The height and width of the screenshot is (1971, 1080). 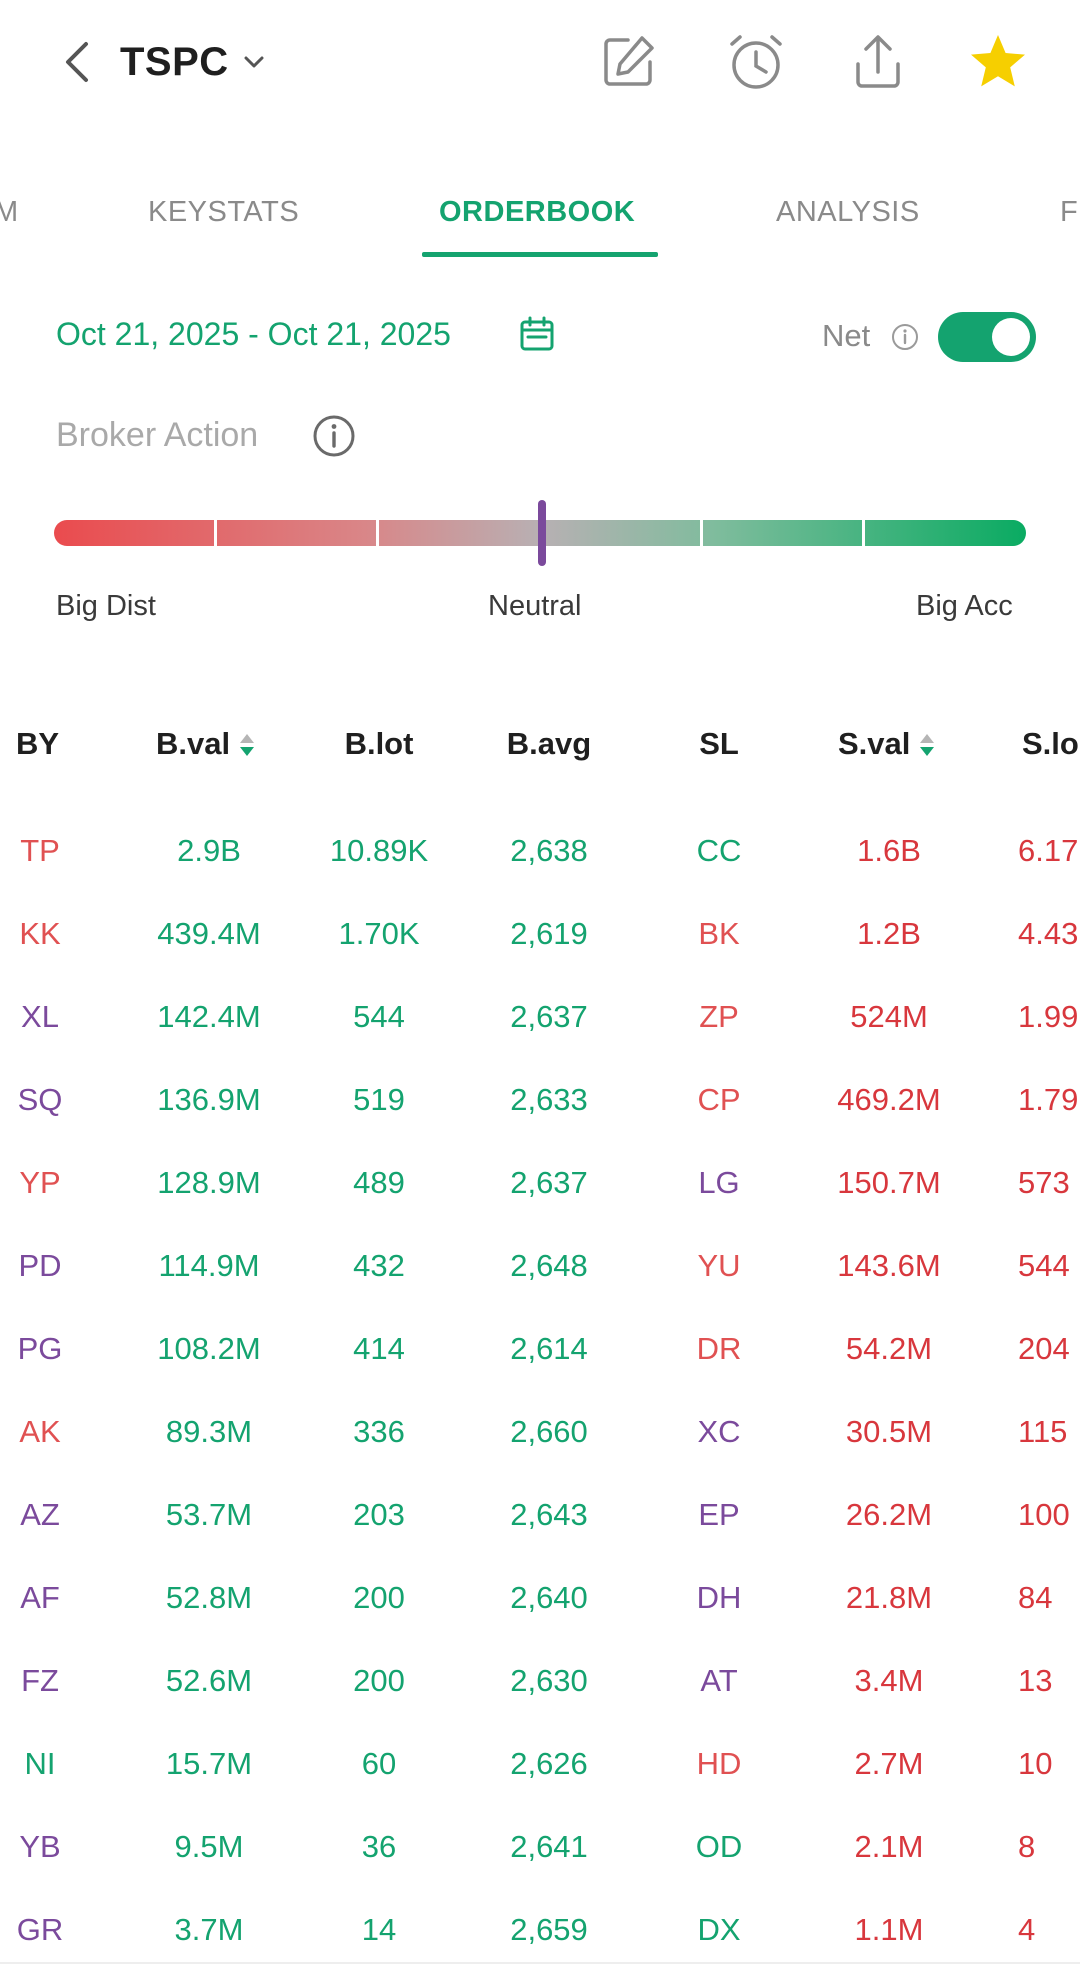 I want to click on table-row: AZ 53.7M 203 2,643 EP 26.2M 100, so click(x=540, y=1518).